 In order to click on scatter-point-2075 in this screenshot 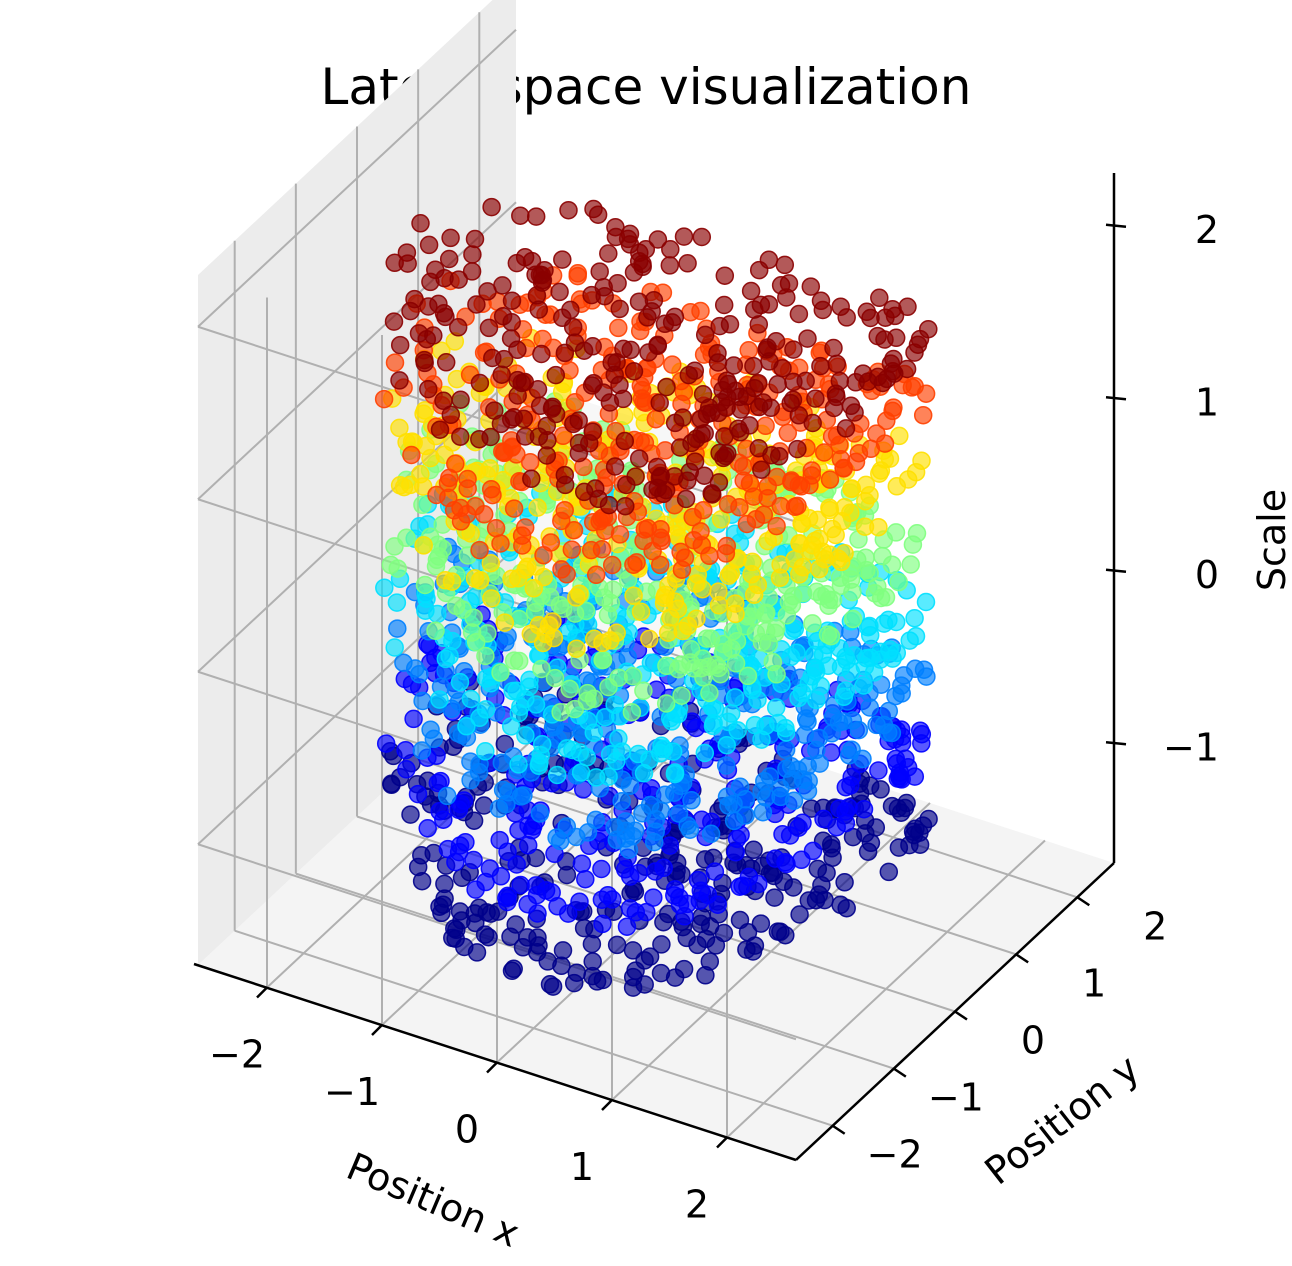, I will do `click(830, 479)`.